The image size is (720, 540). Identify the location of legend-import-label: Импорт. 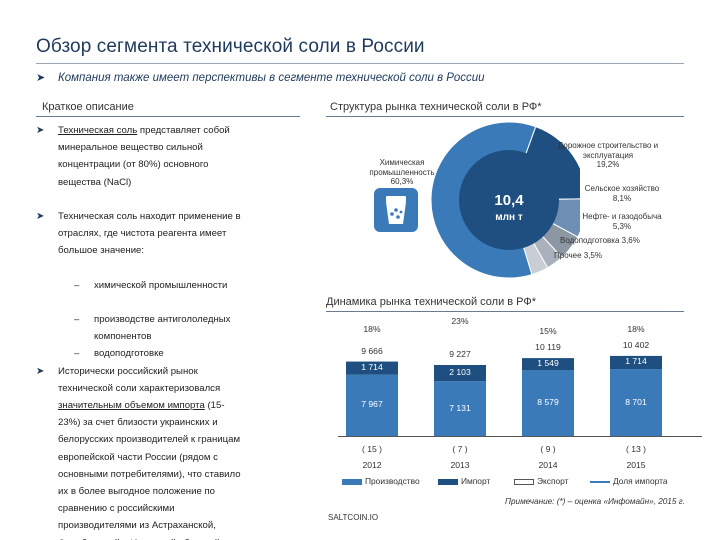
(476, 481).